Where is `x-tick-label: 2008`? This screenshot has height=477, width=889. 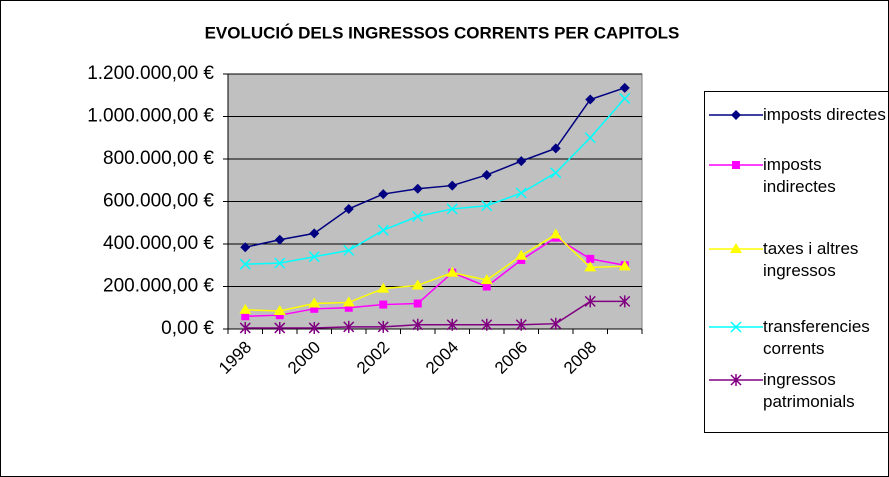
x-tick-label: 2008 is located at coordinates (580, 358).